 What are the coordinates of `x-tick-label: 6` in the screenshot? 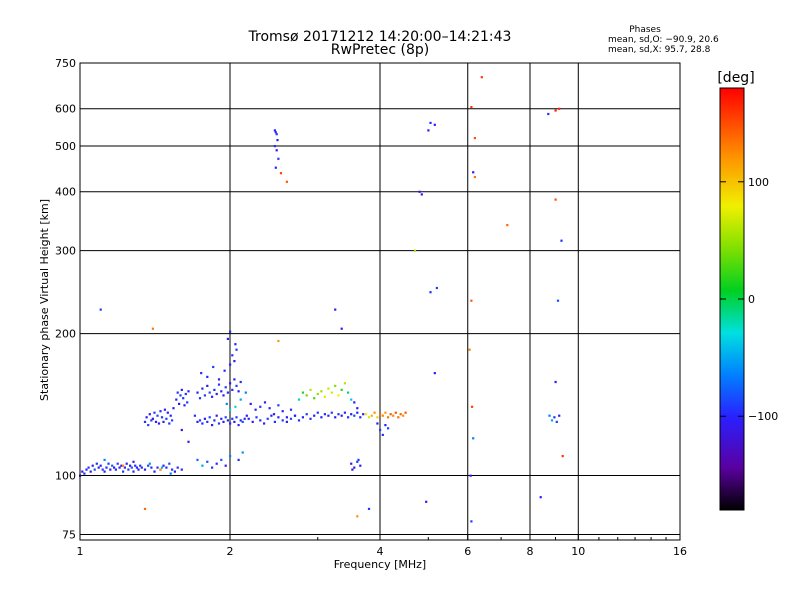 It's located at (467, 551).